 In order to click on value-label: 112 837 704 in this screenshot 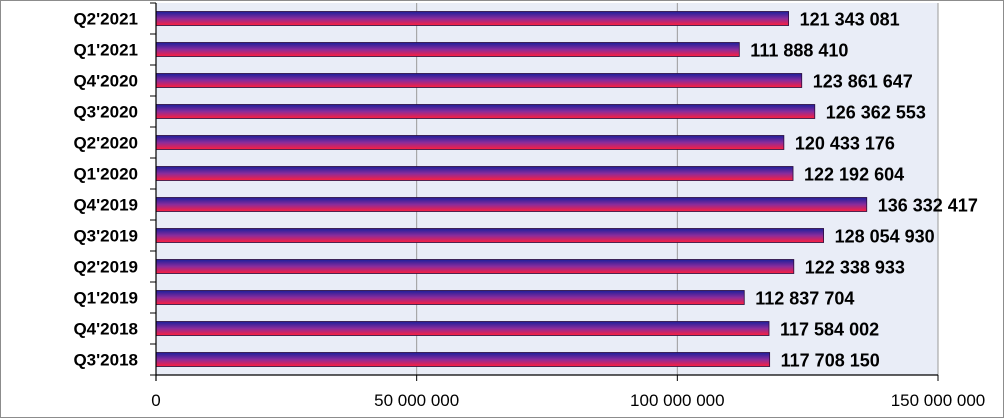, I will do `click(804, 299)`.